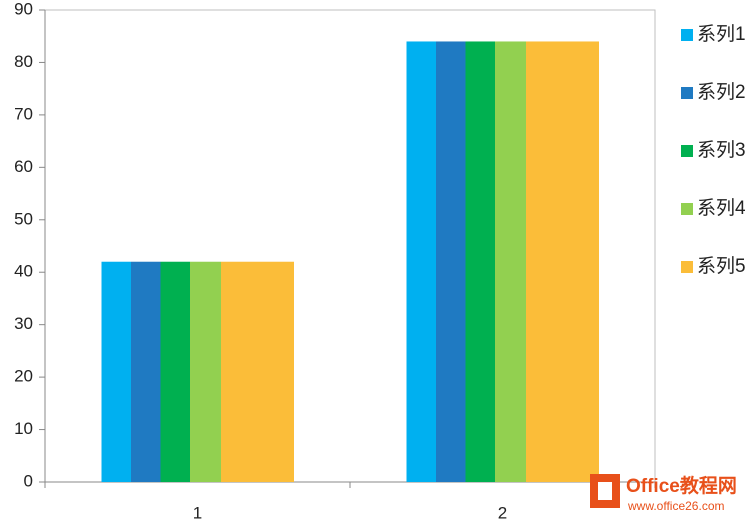  I want to click on y-tick-label: 10, so click(23, 428).